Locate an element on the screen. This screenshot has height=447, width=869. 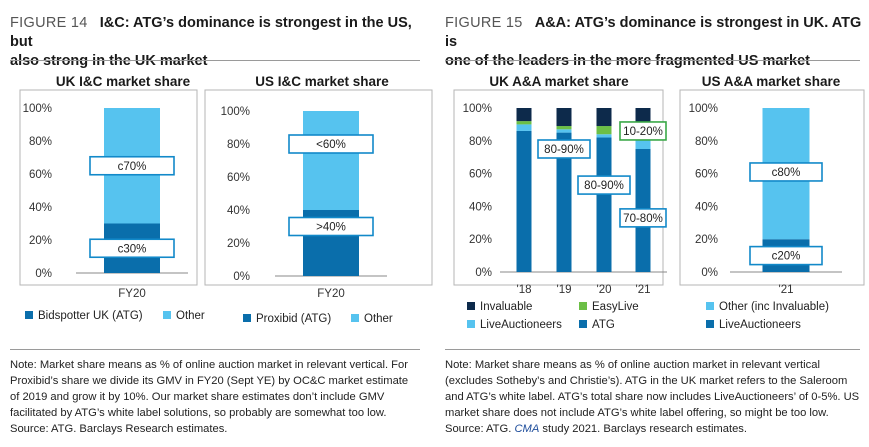
data-label: 10-20% is located at coordinates (643, 132).